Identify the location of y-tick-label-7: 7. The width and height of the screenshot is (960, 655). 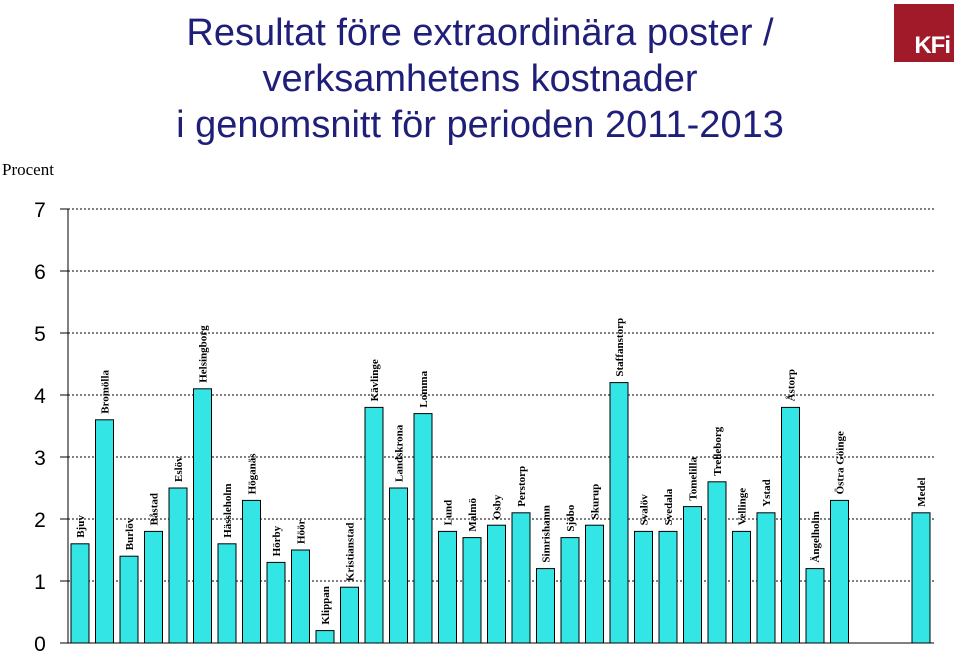
(40, 210).